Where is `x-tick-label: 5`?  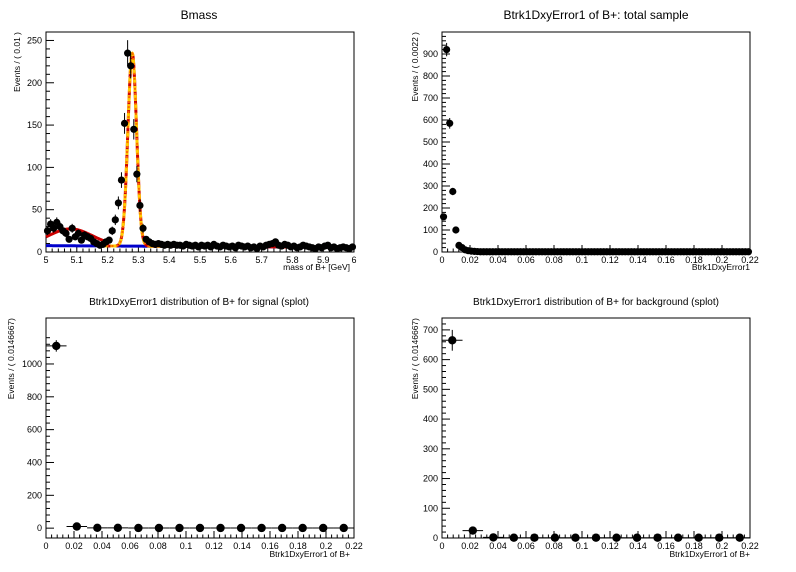 x-tick-label: 5 is located at coordinates (45, 260).